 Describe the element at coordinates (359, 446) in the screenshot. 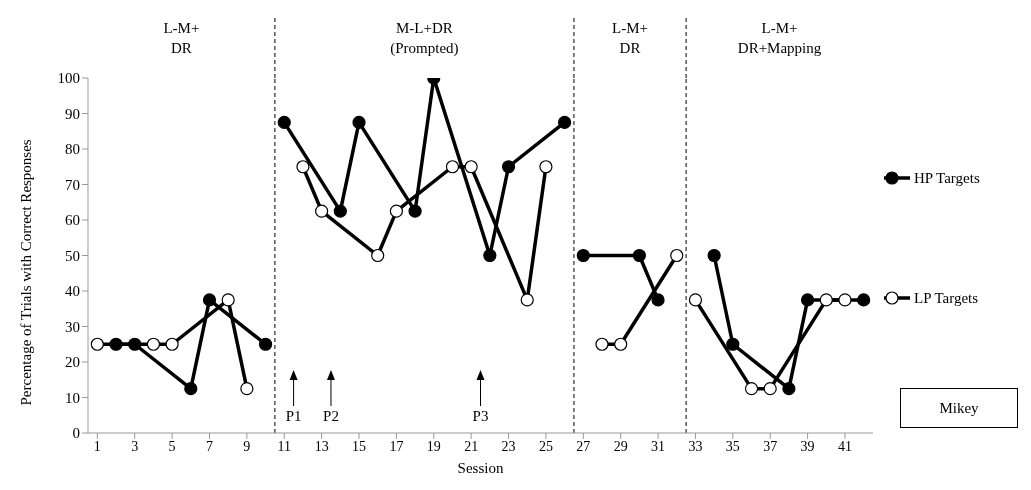

I see `x-tick-label: 15` at that location.